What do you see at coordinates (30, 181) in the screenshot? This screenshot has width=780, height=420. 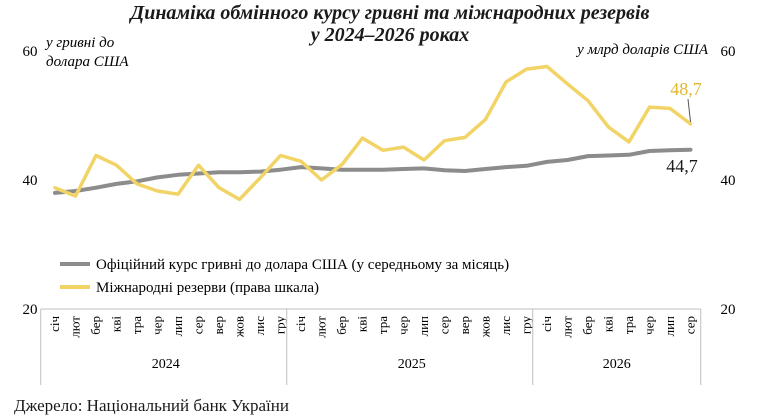 I see `y-left-tick-label: 40` at bounding box center [30, 181].